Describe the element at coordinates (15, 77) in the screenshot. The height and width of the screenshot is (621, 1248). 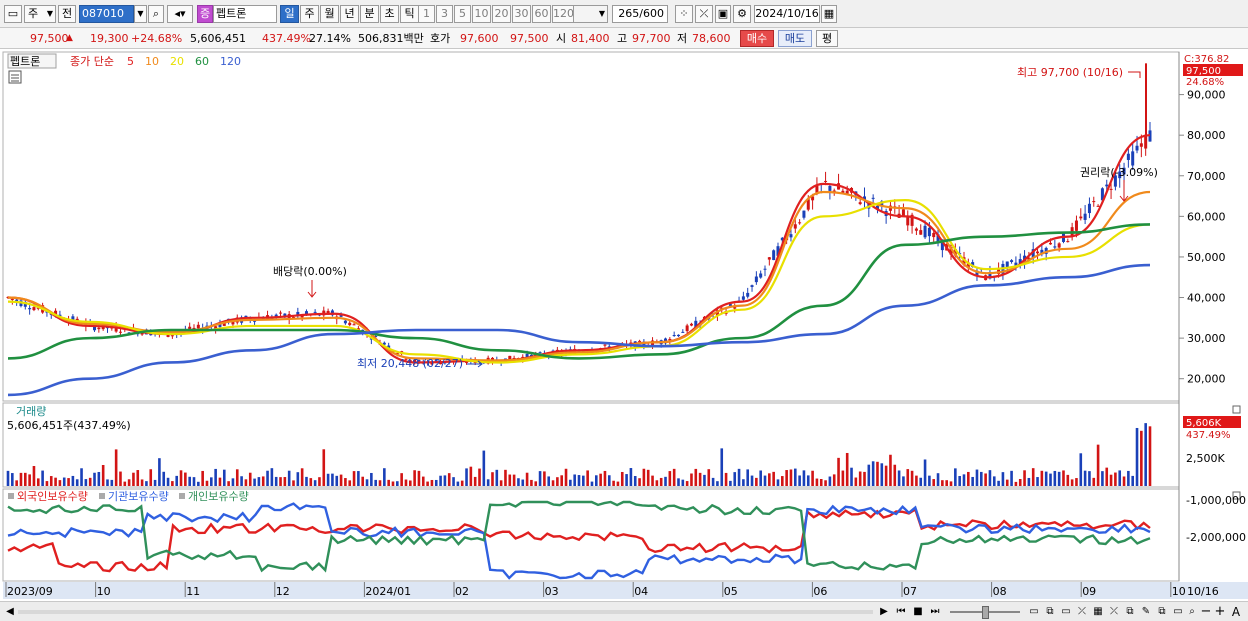
I see `table-icon` at that location.